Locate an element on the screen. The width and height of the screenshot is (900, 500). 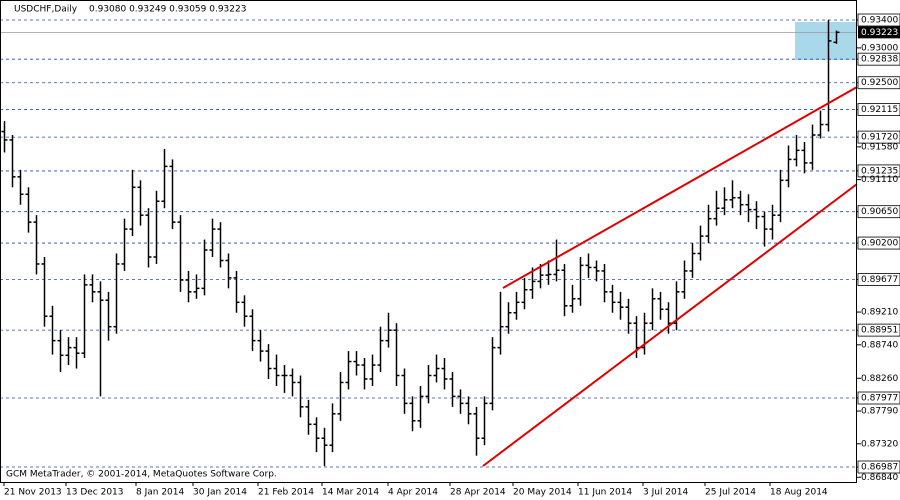
highlight-zone is located at coordinates (826, 41).